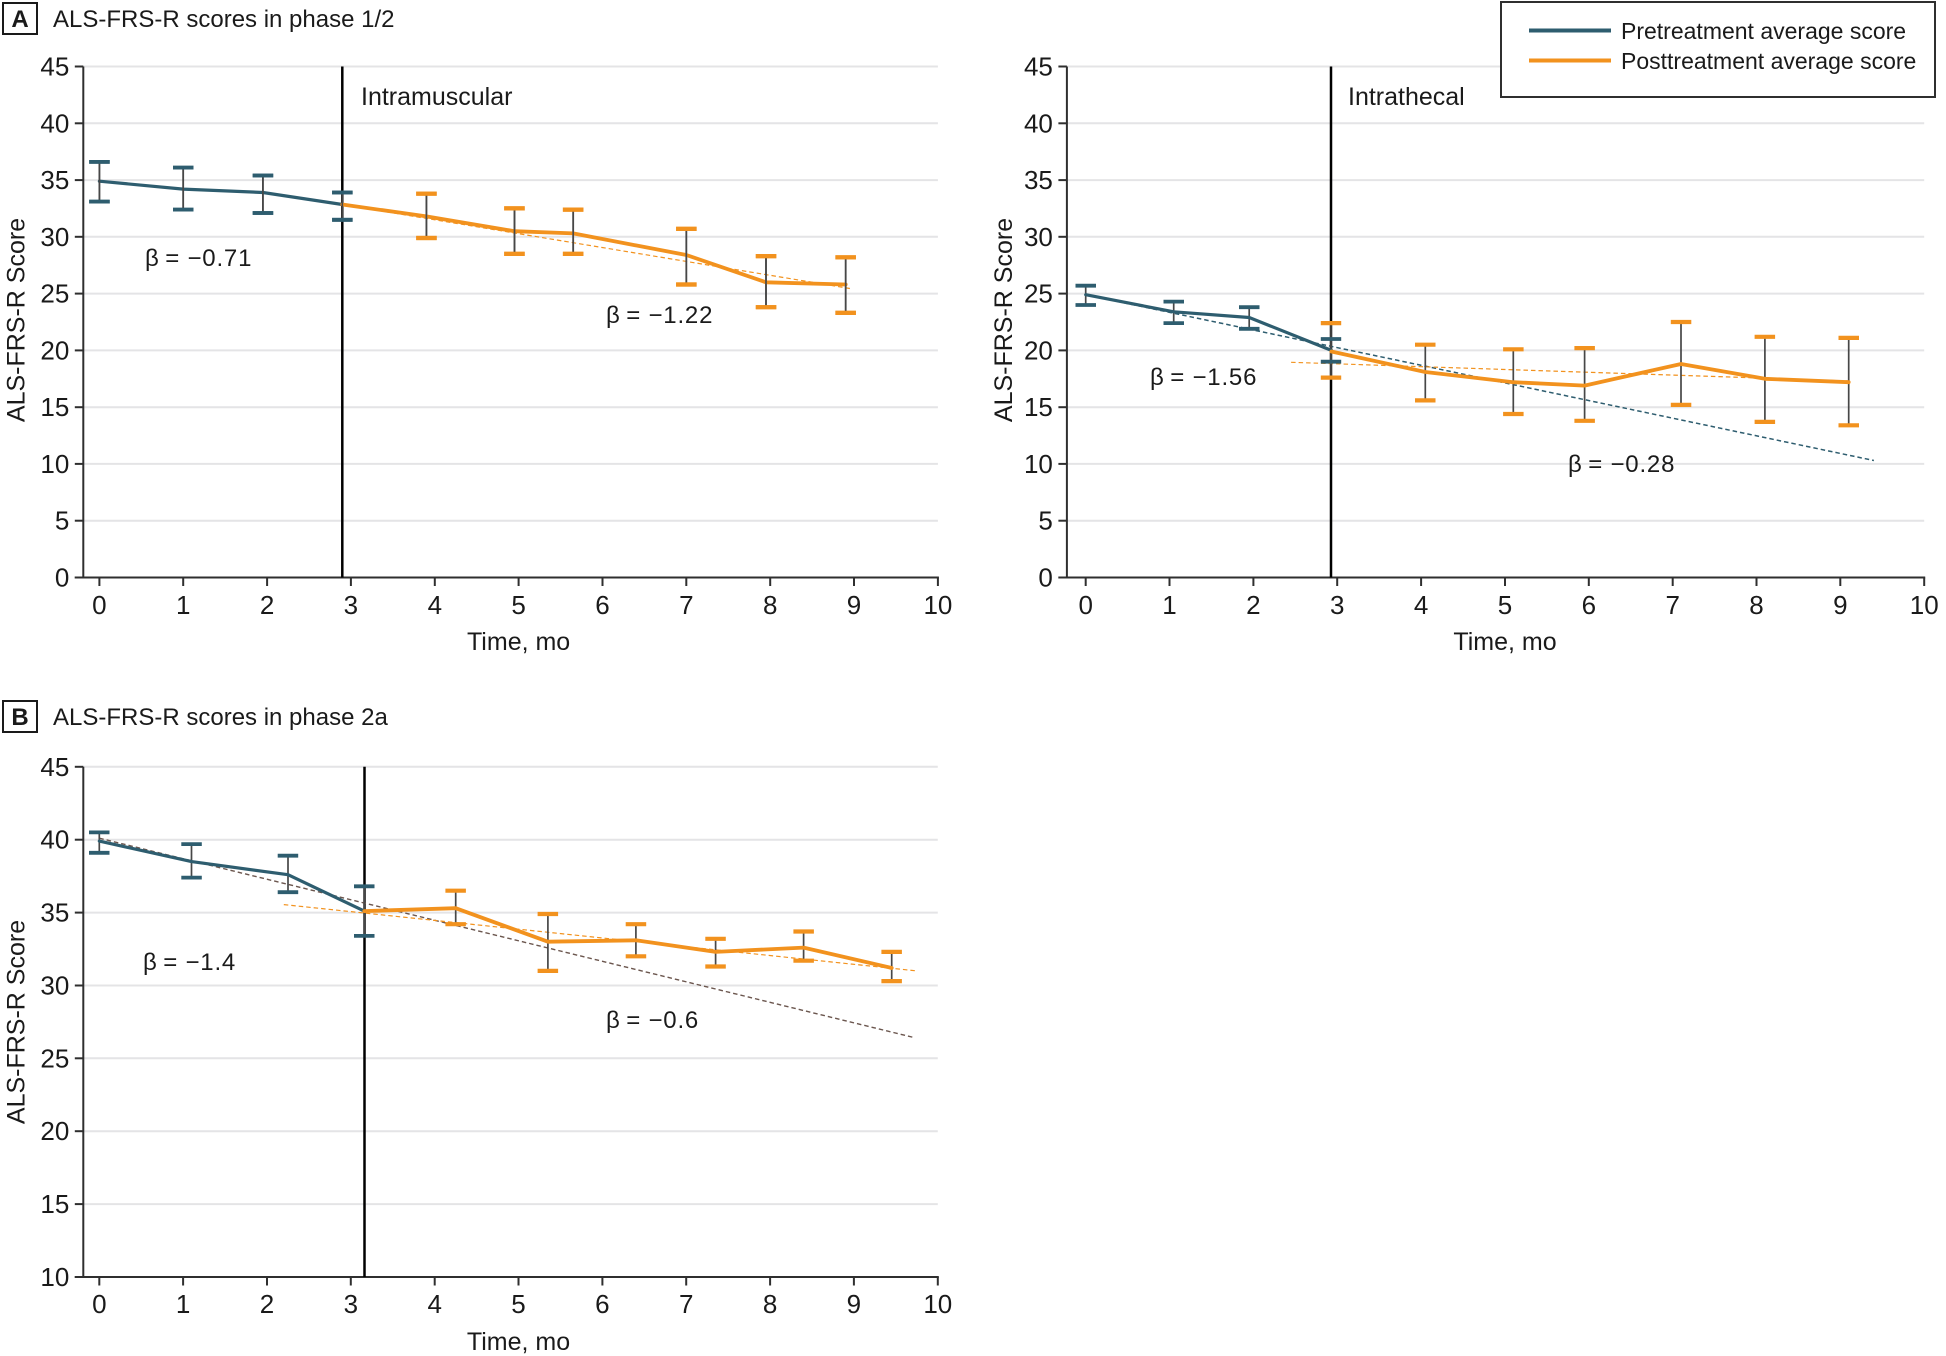  What do you see at coordinates (19, 717) in the screenshot?
I see `svg-text: B` at bounding box center [19, 717].